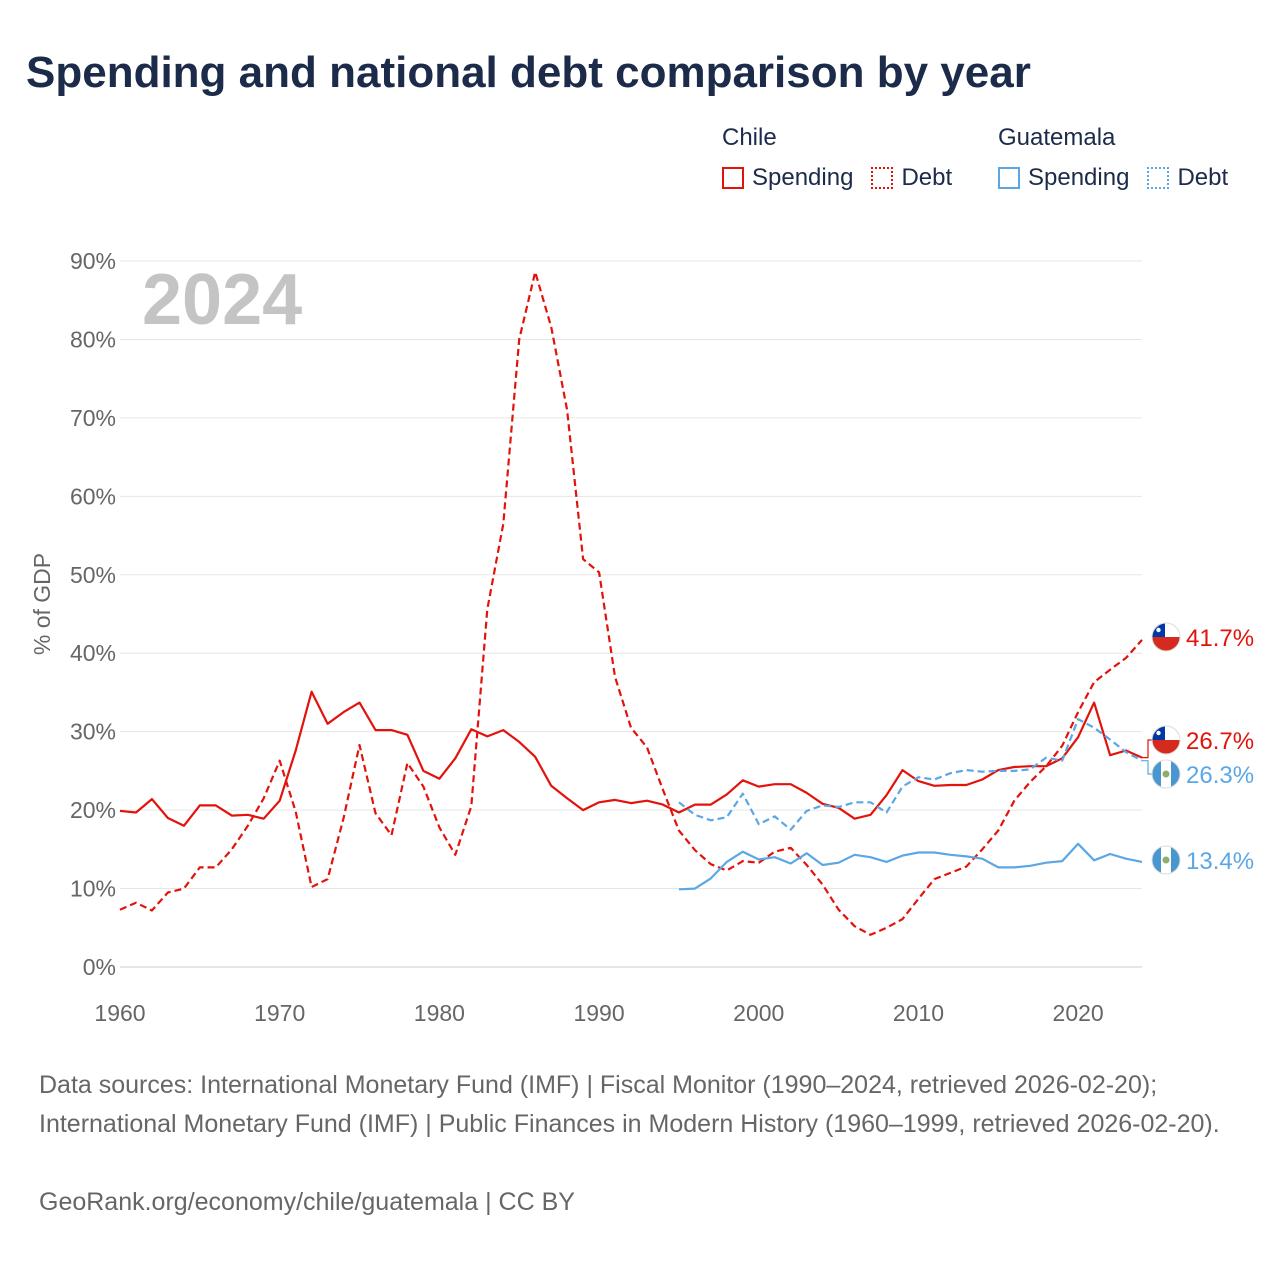 The height and width of the screenshot is (1280, 1280). I want to click on legend-guatemala-title: Guatemala, so click(1057, 137).